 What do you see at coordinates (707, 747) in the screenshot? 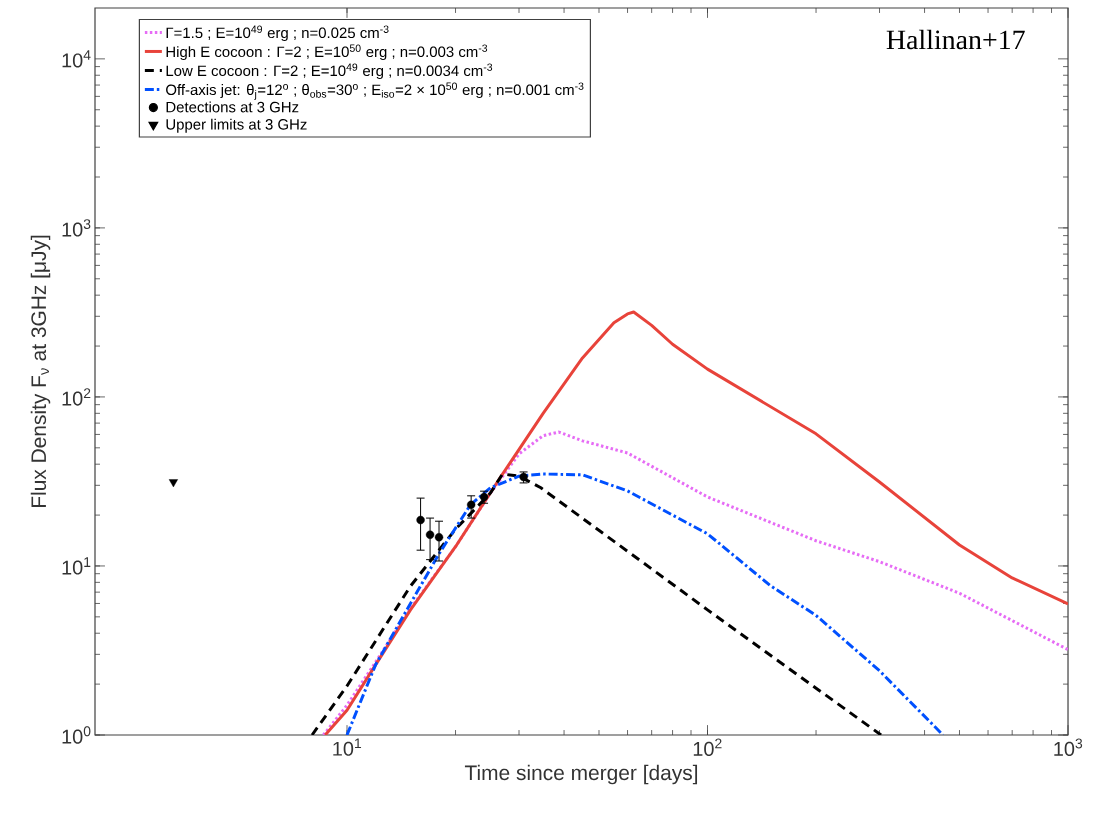
I see `x-tick-label: 10$^{2}$` at bounding box center [707, 747].